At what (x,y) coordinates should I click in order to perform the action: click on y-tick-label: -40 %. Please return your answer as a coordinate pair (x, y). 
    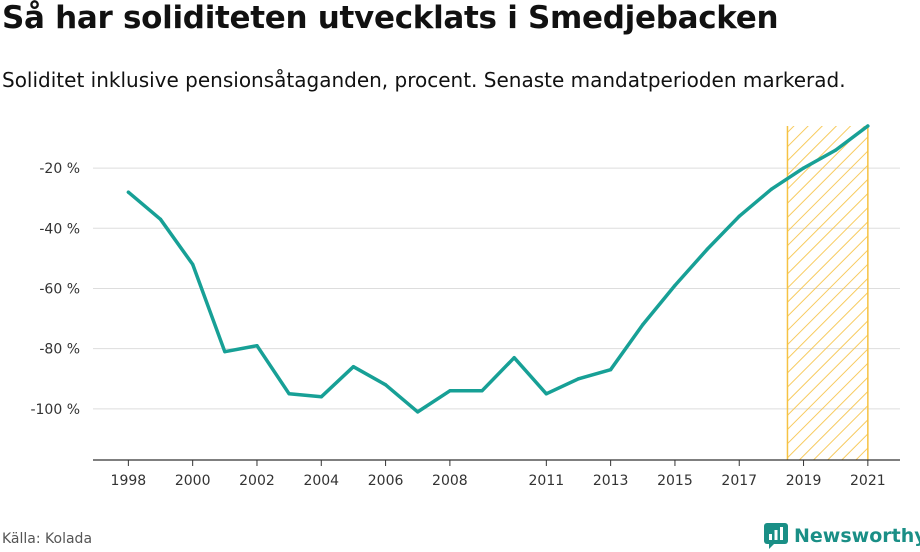
    Looking at the image, I should click on (59, 229).